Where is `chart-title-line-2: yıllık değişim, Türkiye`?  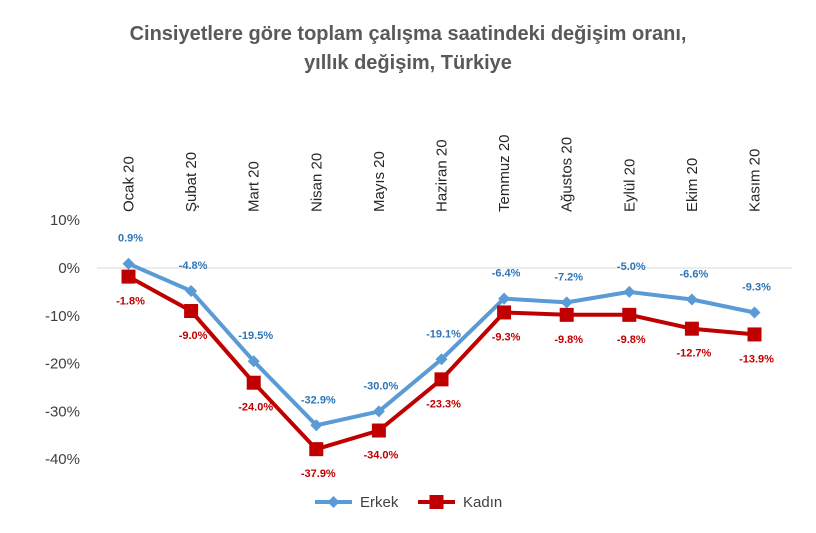 chart-title-line-2: yıllık değişim, Türkiye is located at coordinates (408, 63).